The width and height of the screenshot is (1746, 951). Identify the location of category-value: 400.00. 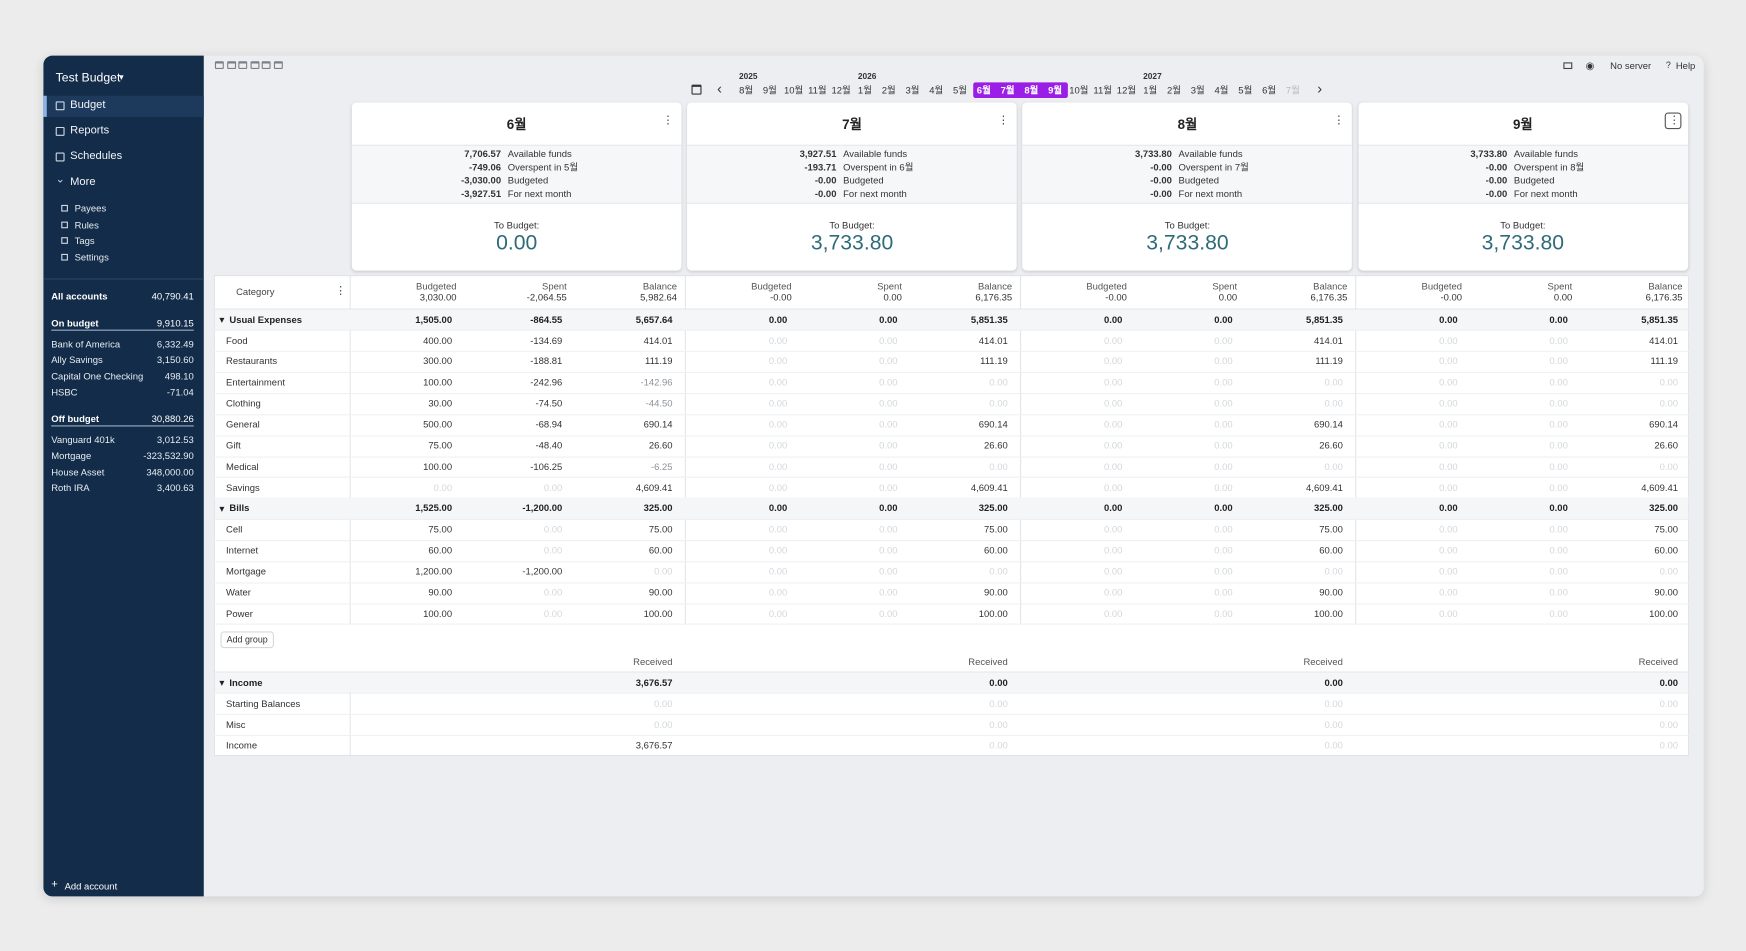
(438, 340).